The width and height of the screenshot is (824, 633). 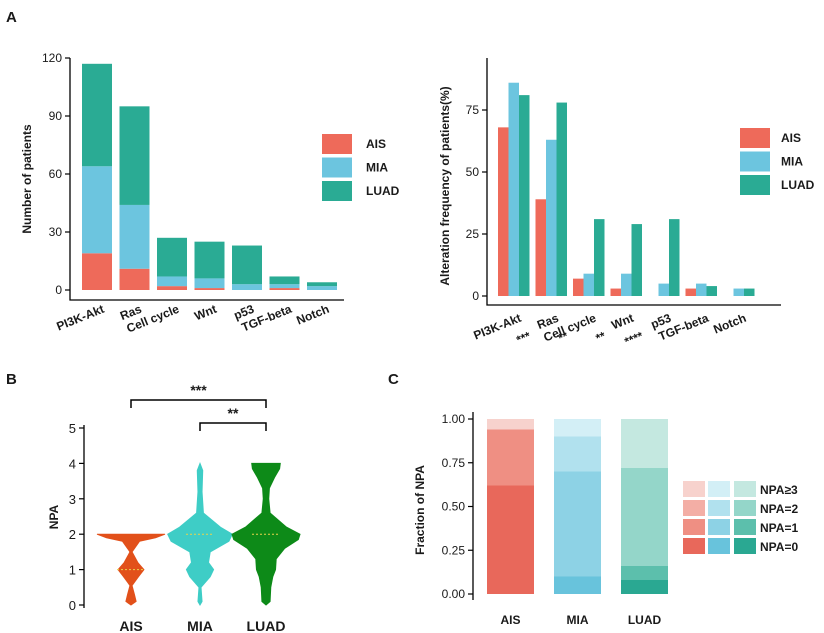 What do you see at coordinates (454, 463) in the screenshot?
I see `y-tick-label: 0.75` at bounding box center [454, 463].